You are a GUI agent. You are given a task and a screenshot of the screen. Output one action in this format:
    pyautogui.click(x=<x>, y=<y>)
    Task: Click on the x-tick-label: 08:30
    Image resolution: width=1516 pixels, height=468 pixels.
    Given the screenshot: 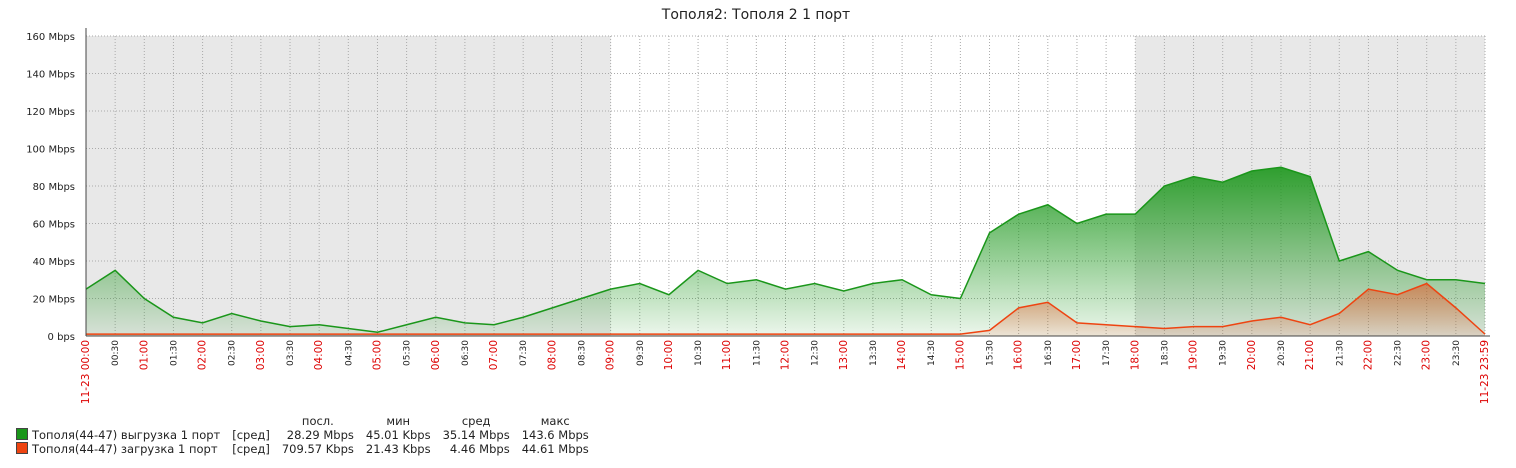 What is the action you would take?
    pyautogui.click(x=582, y=353)
    